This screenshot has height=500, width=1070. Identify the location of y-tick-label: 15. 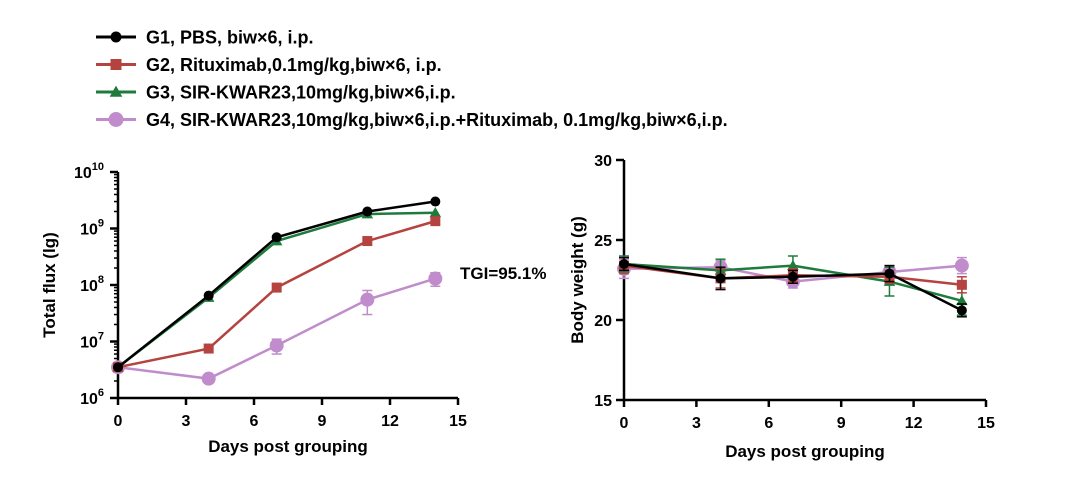
(603, 401).